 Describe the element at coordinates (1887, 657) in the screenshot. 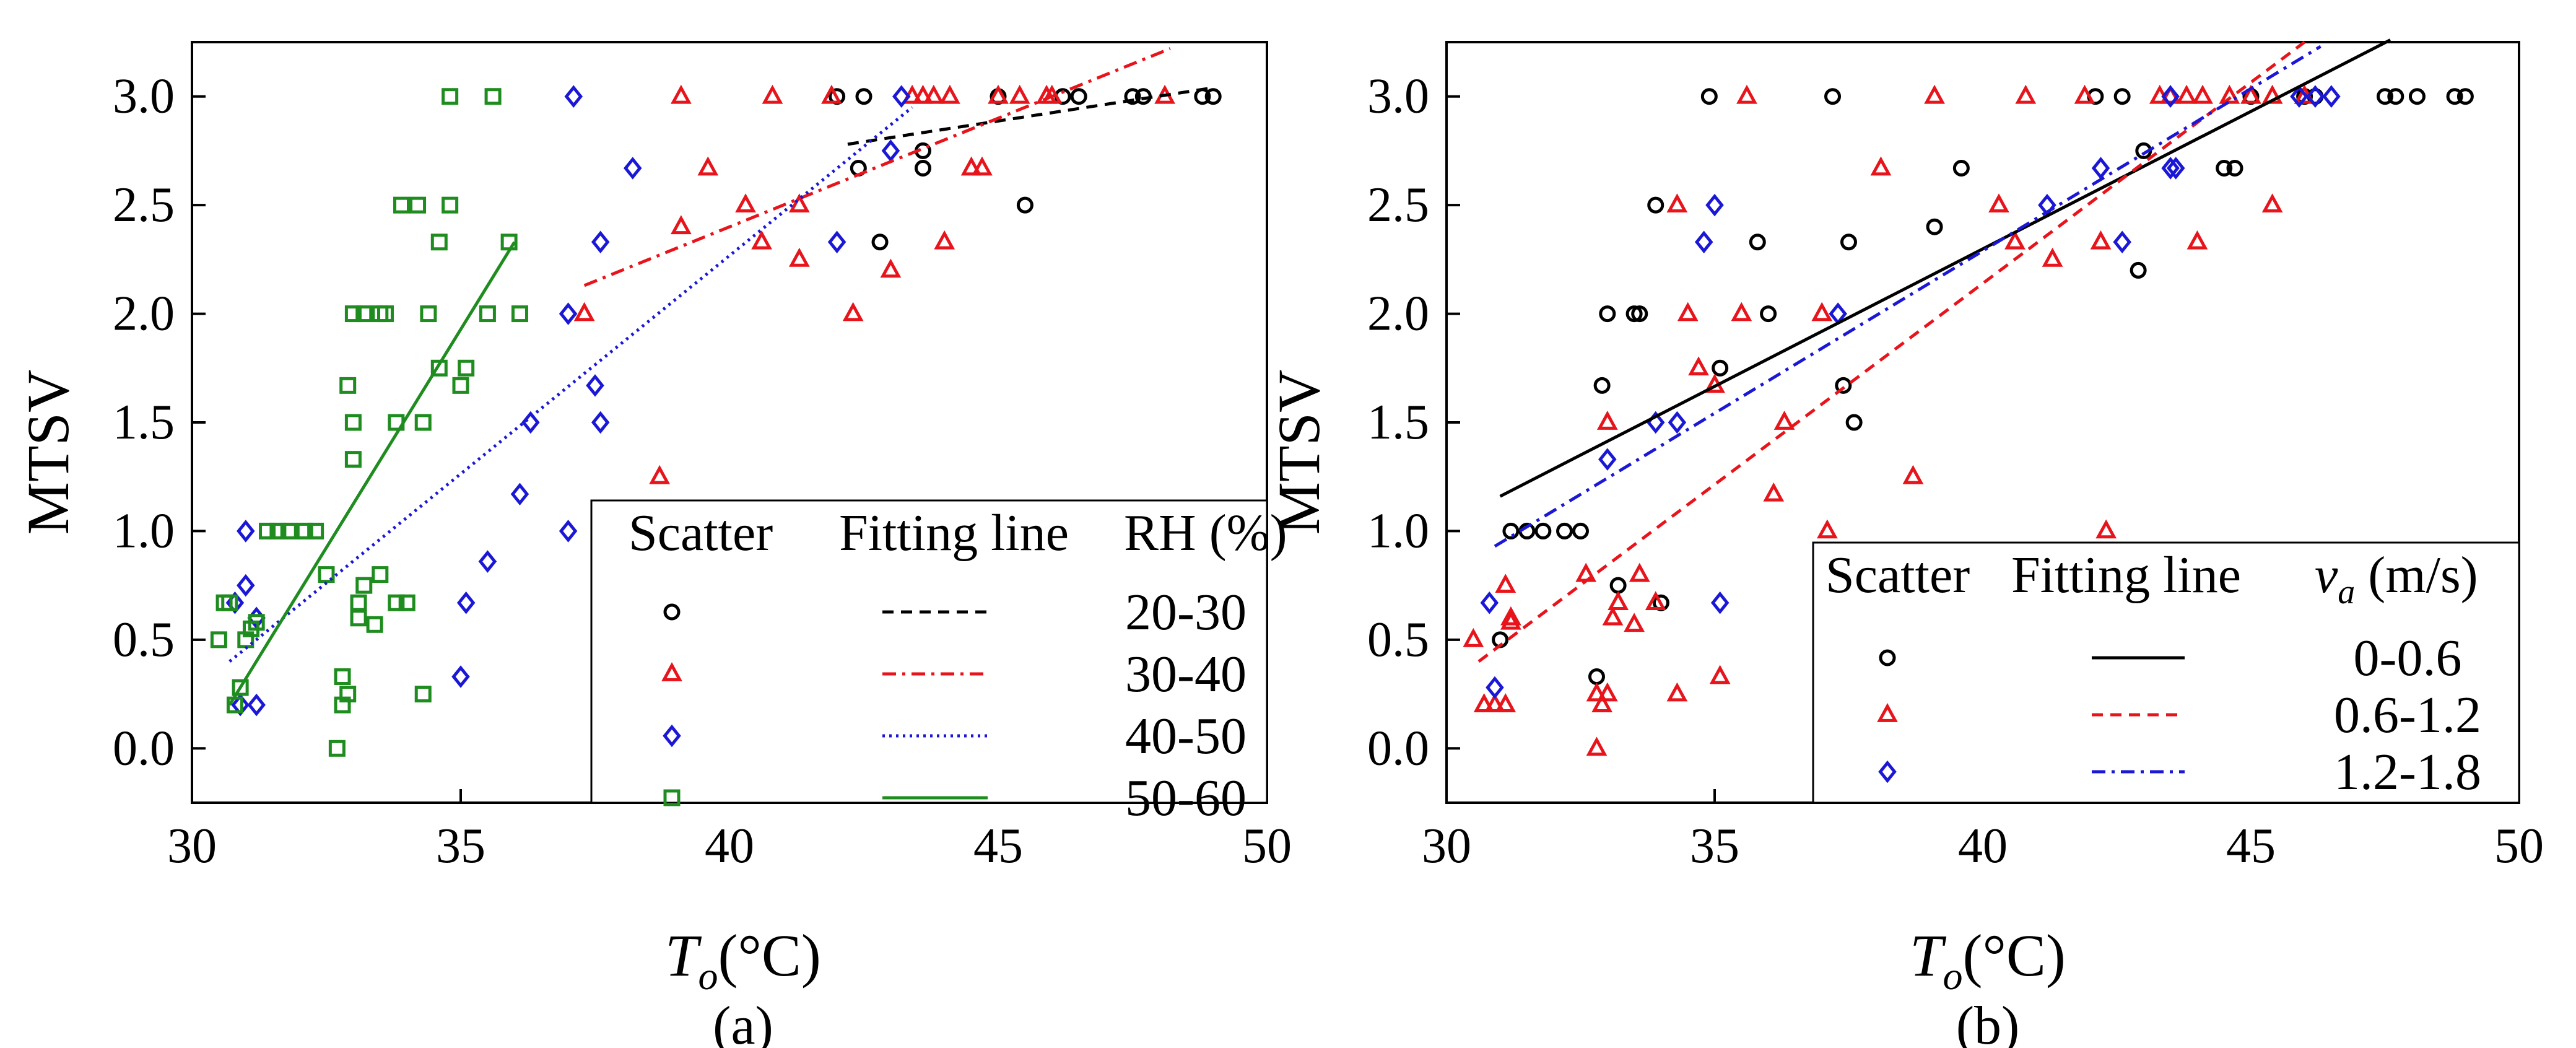

I see `chart-b-legend-marker` at that location.